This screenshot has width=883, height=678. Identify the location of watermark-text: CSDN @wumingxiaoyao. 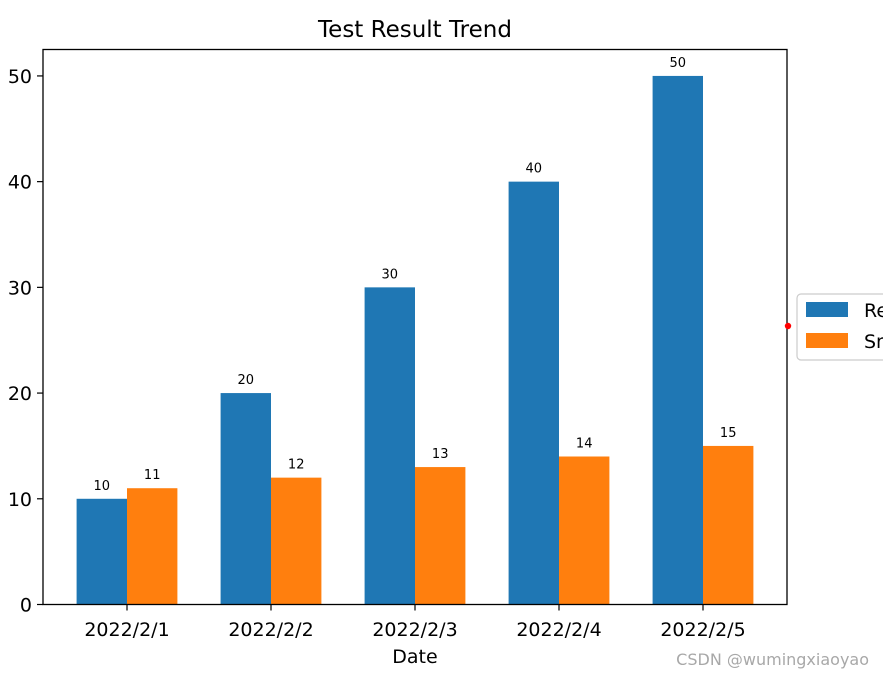
(772, 659).